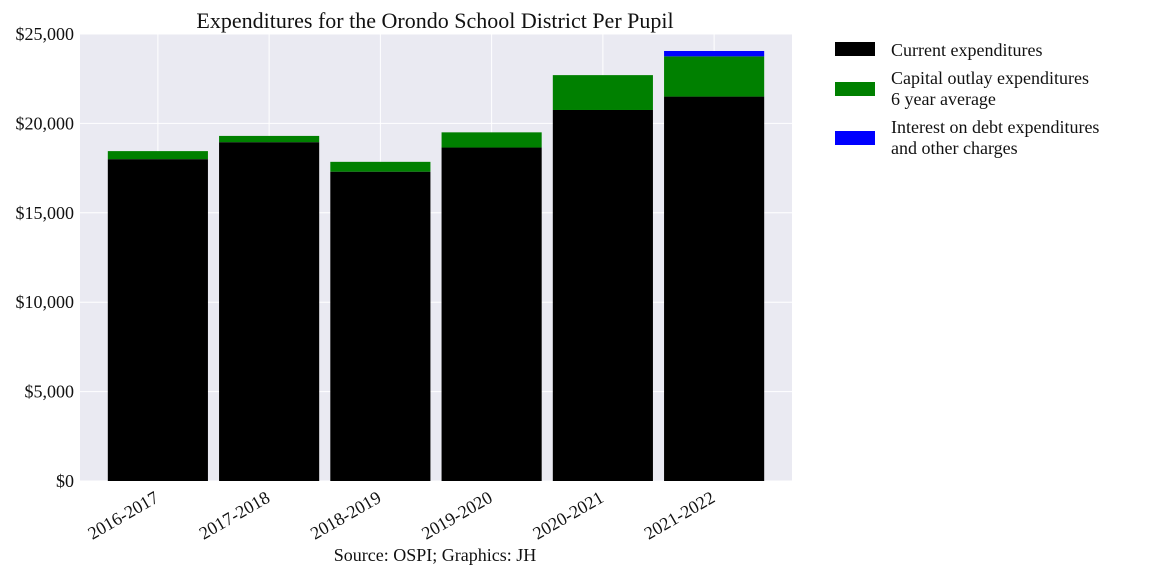 This screenshot has width=1152, height=576. I want to click on legend-label: Current expenditures, so click(966, 50).